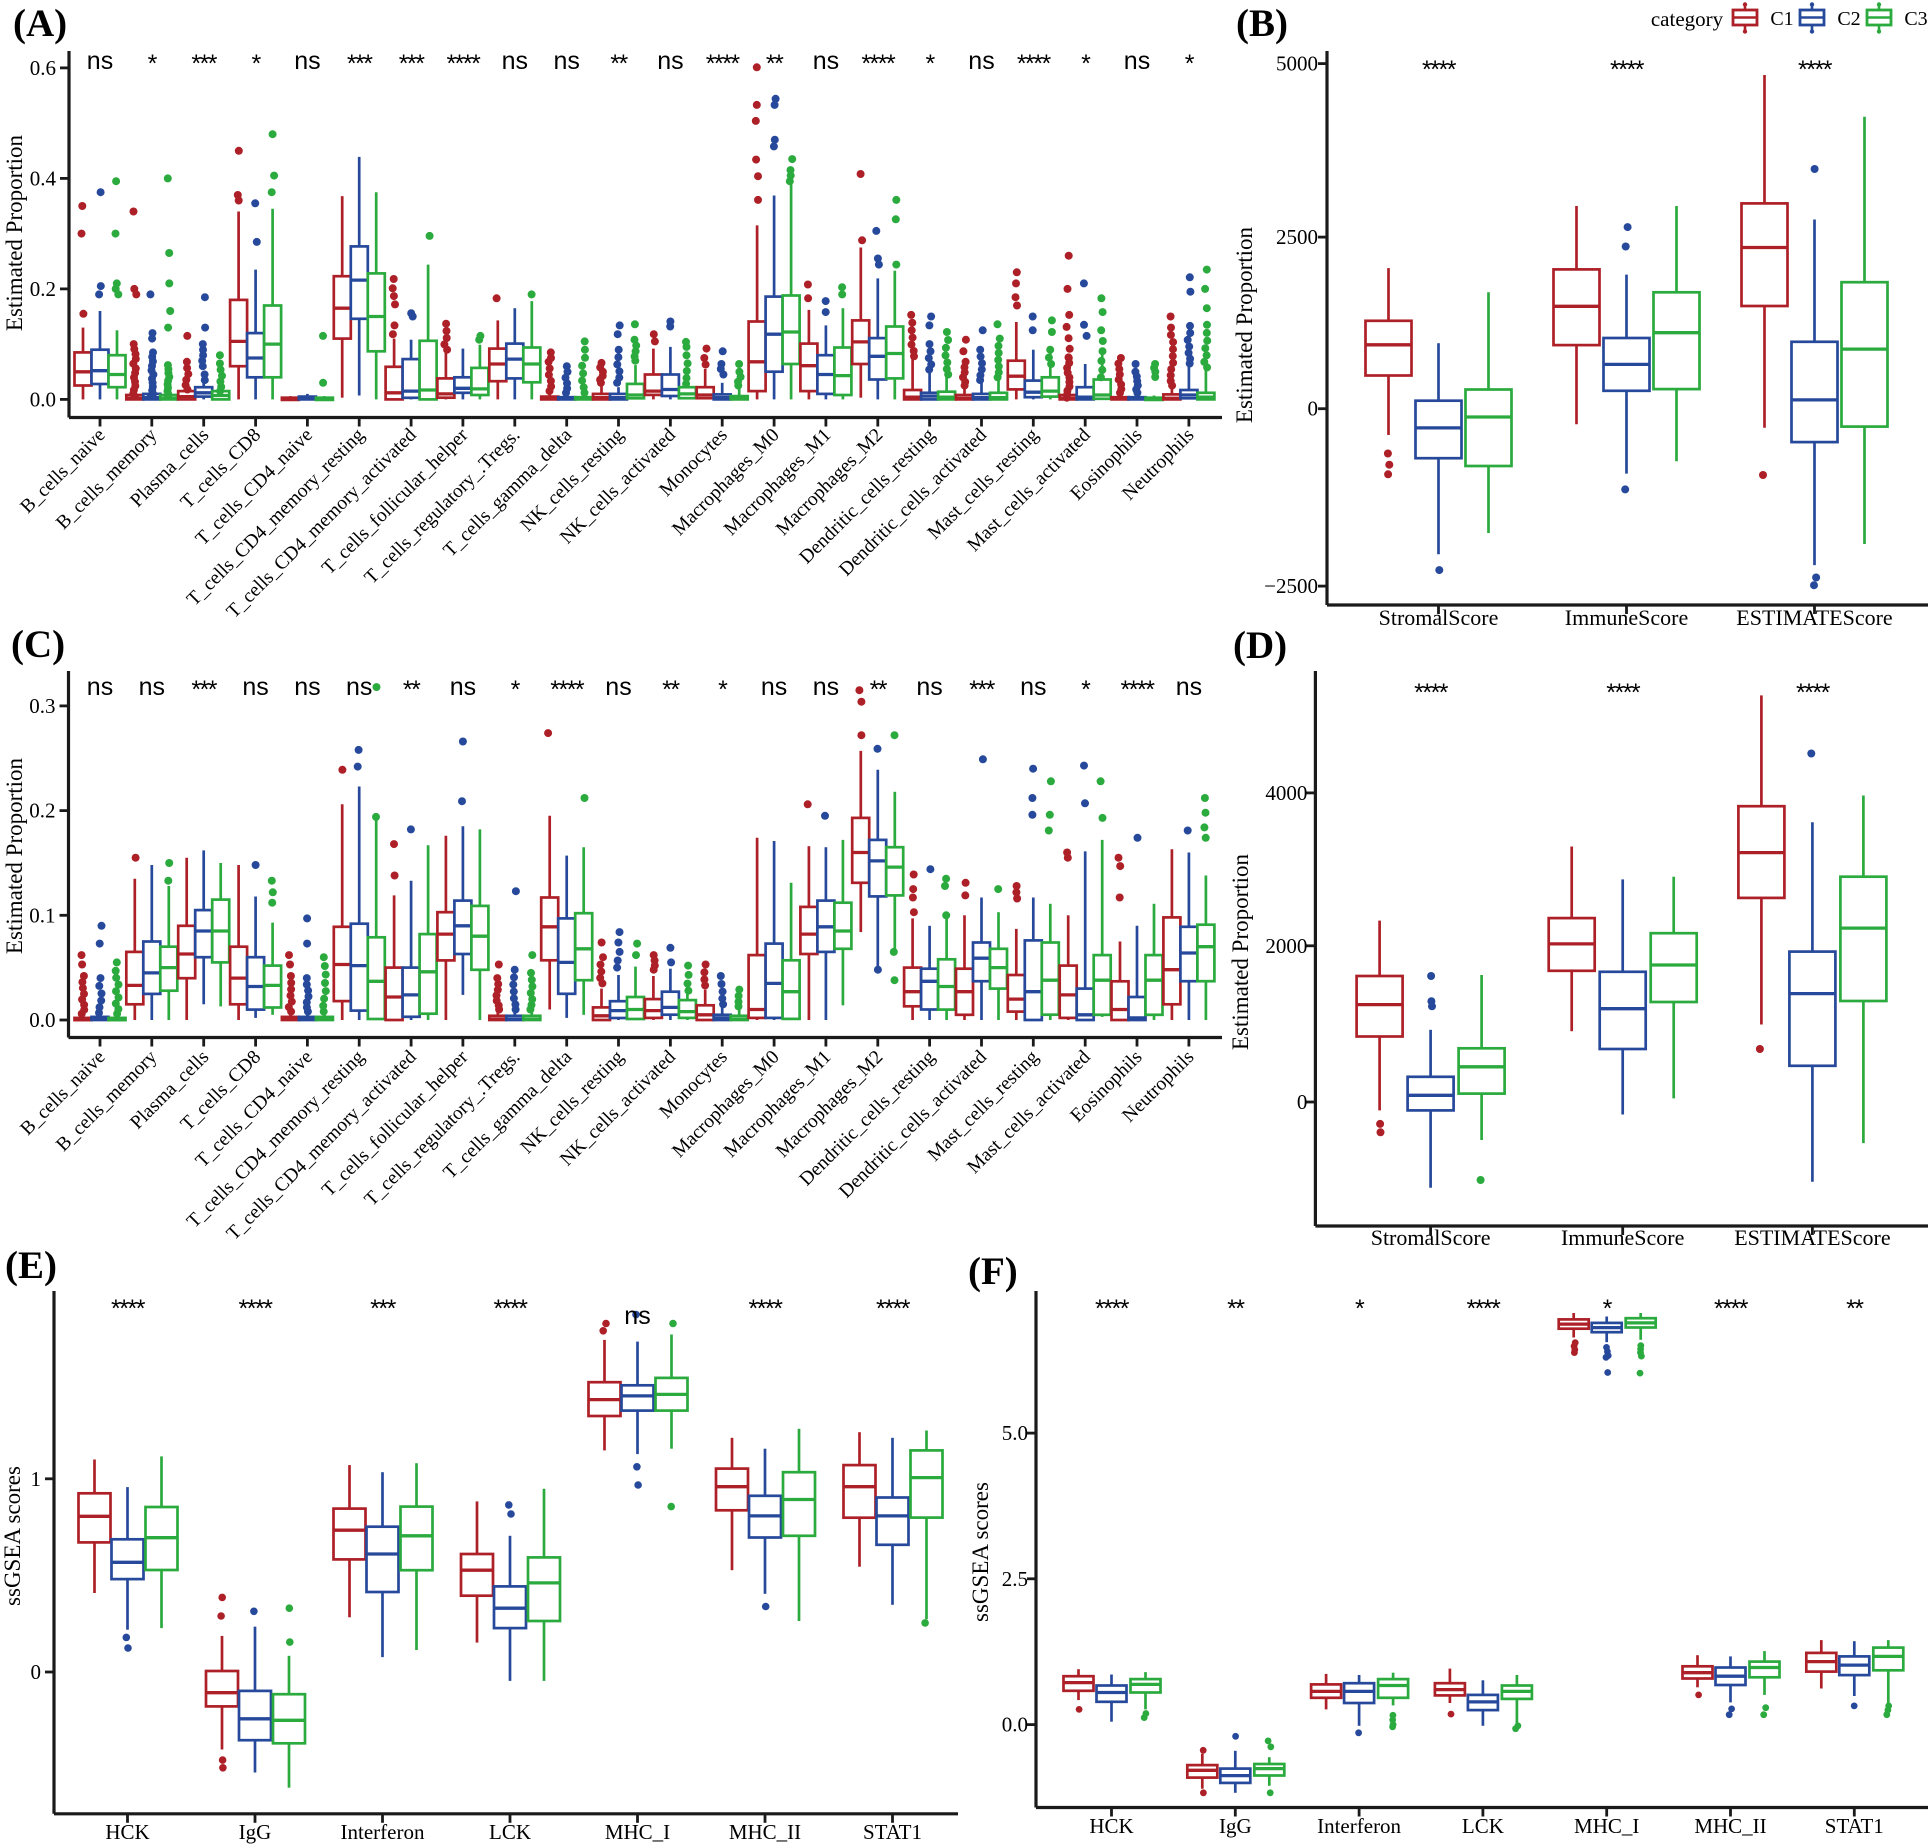 The width and height of the screenshot is (1930, 1846). Describe the element at coordinates (1781, 19) in the screenshot. I see `svg-text: C1` at that location.